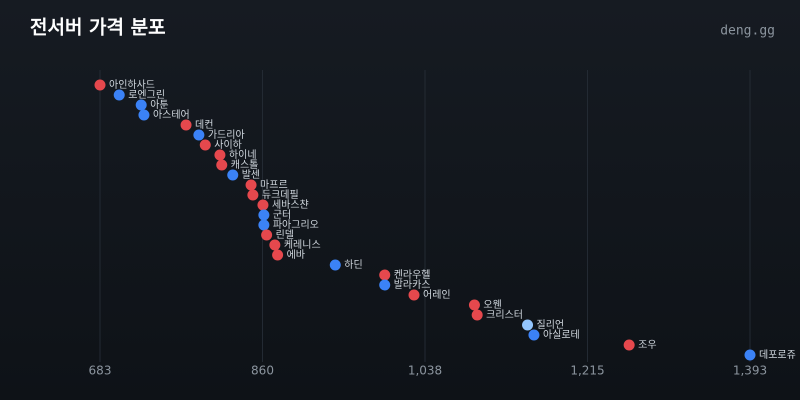 The width and height of the screenshot is (800, 400). What do you see at coordinates (302, 245) in the screenshot?
I see `dot-label: 케레니스` at bounding box center [302, 245].